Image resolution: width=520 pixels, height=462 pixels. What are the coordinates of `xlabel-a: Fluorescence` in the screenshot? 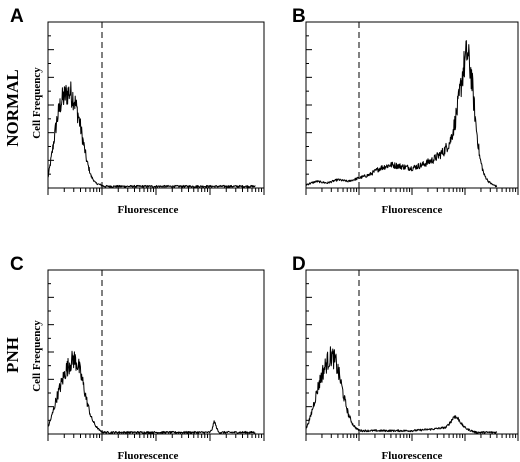 It's located at (148, 210).